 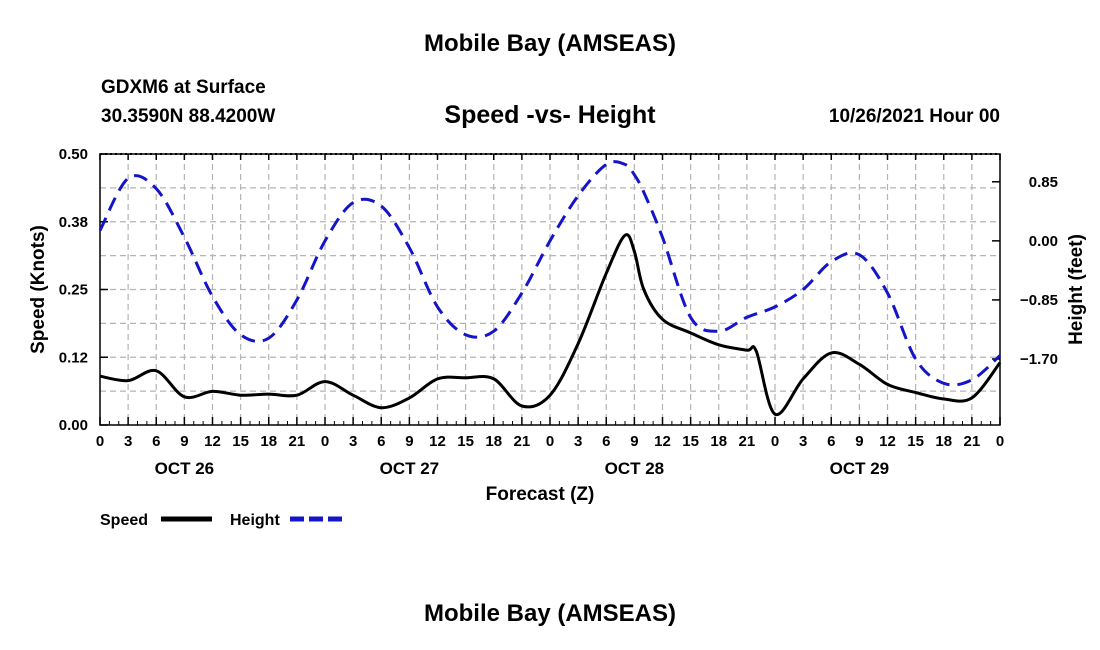 What do you see at coordinates (550, 115) in the screenshot?
I see `chart-title: Speed -vs- Height` at bounding box center [550, 115].